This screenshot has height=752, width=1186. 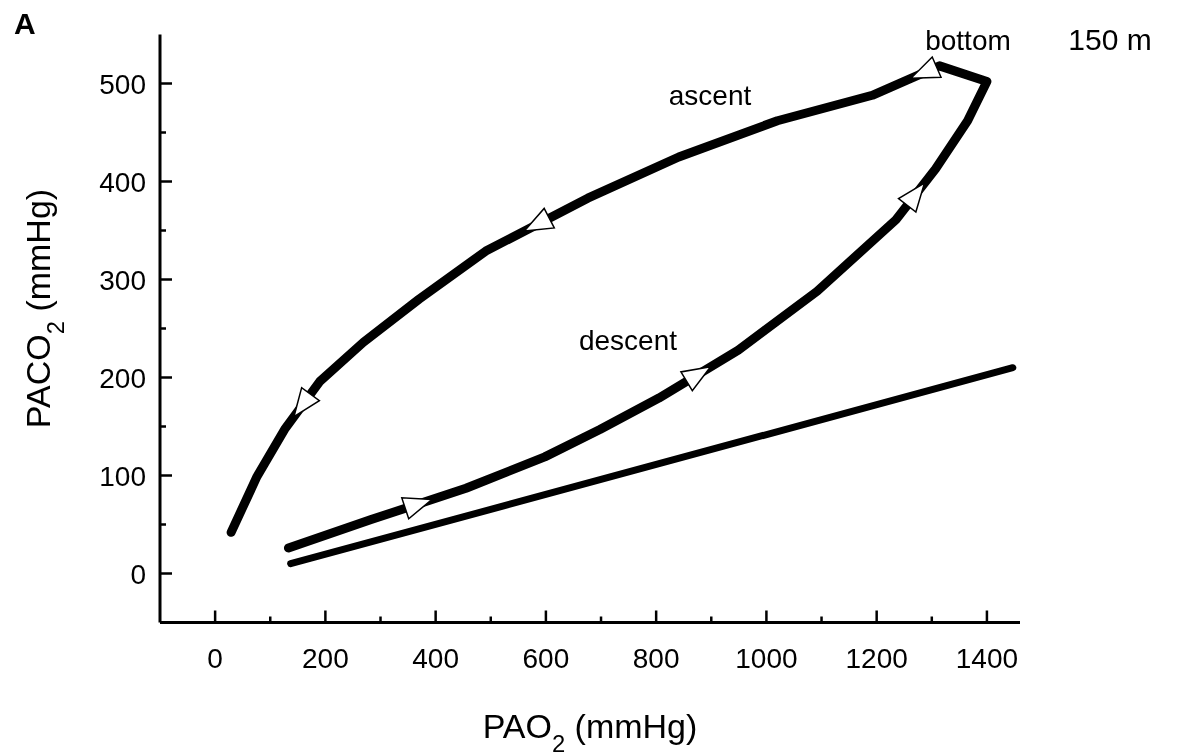 What do you see at coordinates (122, 280) in the screenshot?
I see `y-tick-label: 300` at bounding box center [122, 280].